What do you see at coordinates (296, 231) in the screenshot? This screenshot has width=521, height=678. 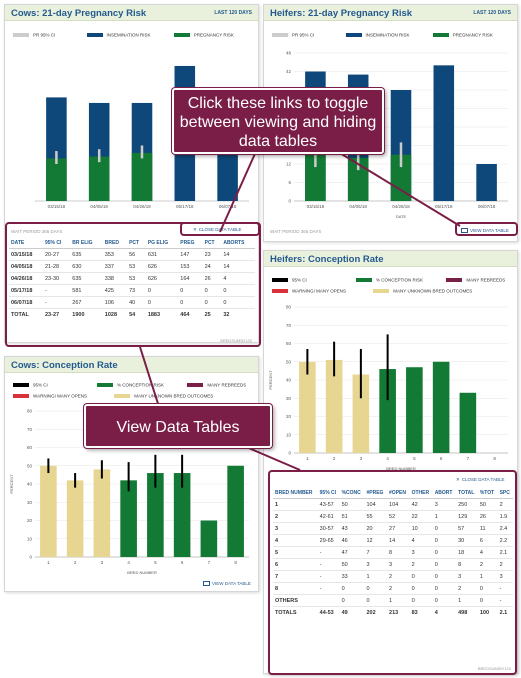 I see `wait-period-label: WAIT PERIOD 365 DAYS` at bounding box center [296, 231].